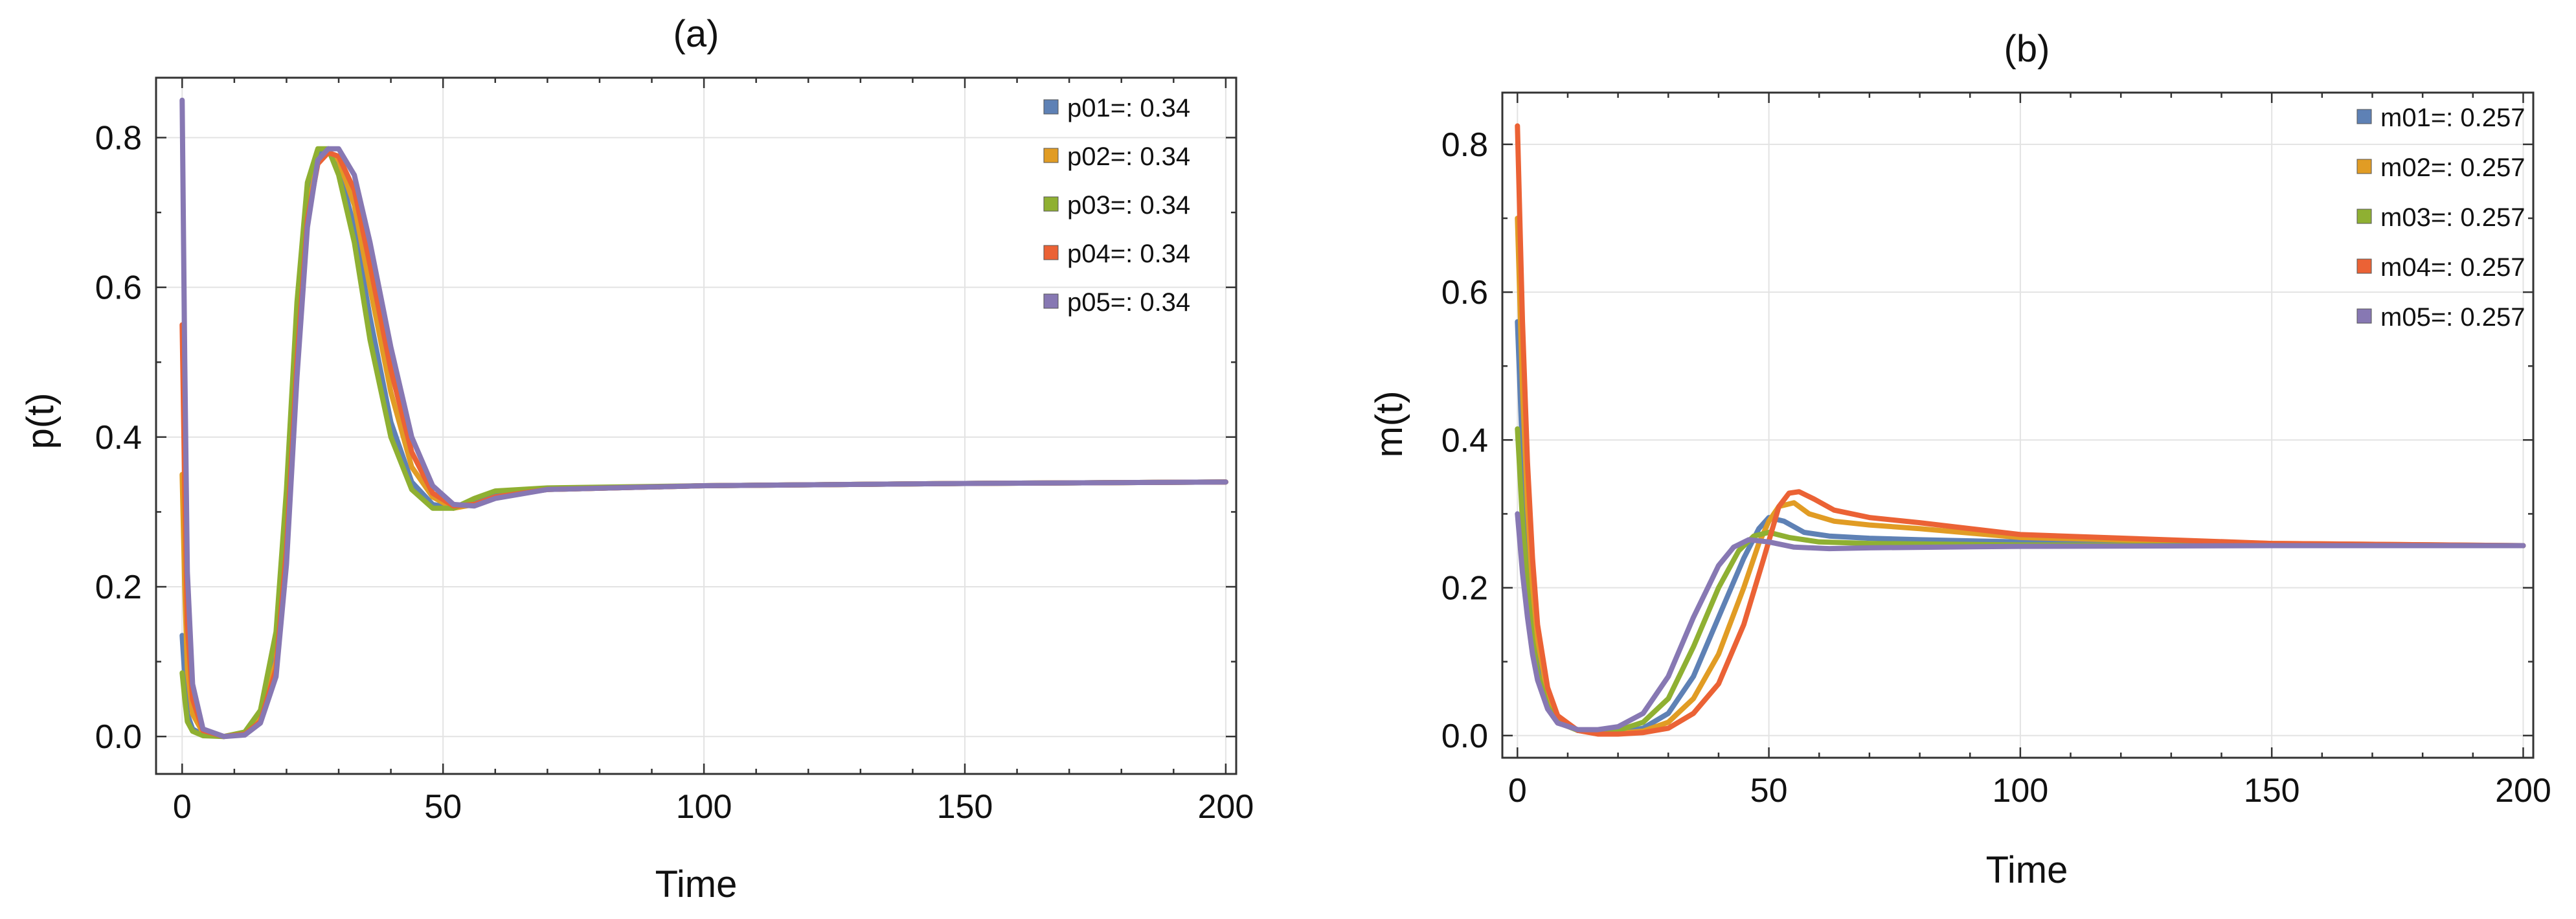  Describe the element at coordinates (2452, 218) in the screenshot. I see `legend-label-m03: m03=: 0.257` at that location.